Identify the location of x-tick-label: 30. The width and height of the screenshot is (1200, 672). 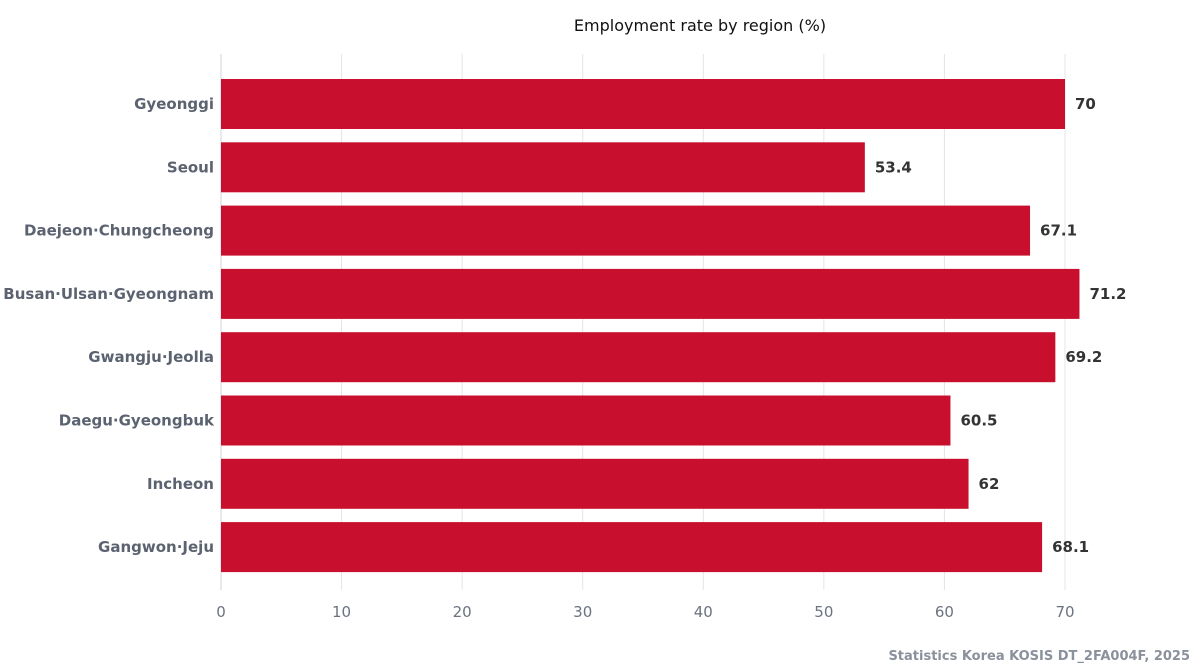
(582, 612).